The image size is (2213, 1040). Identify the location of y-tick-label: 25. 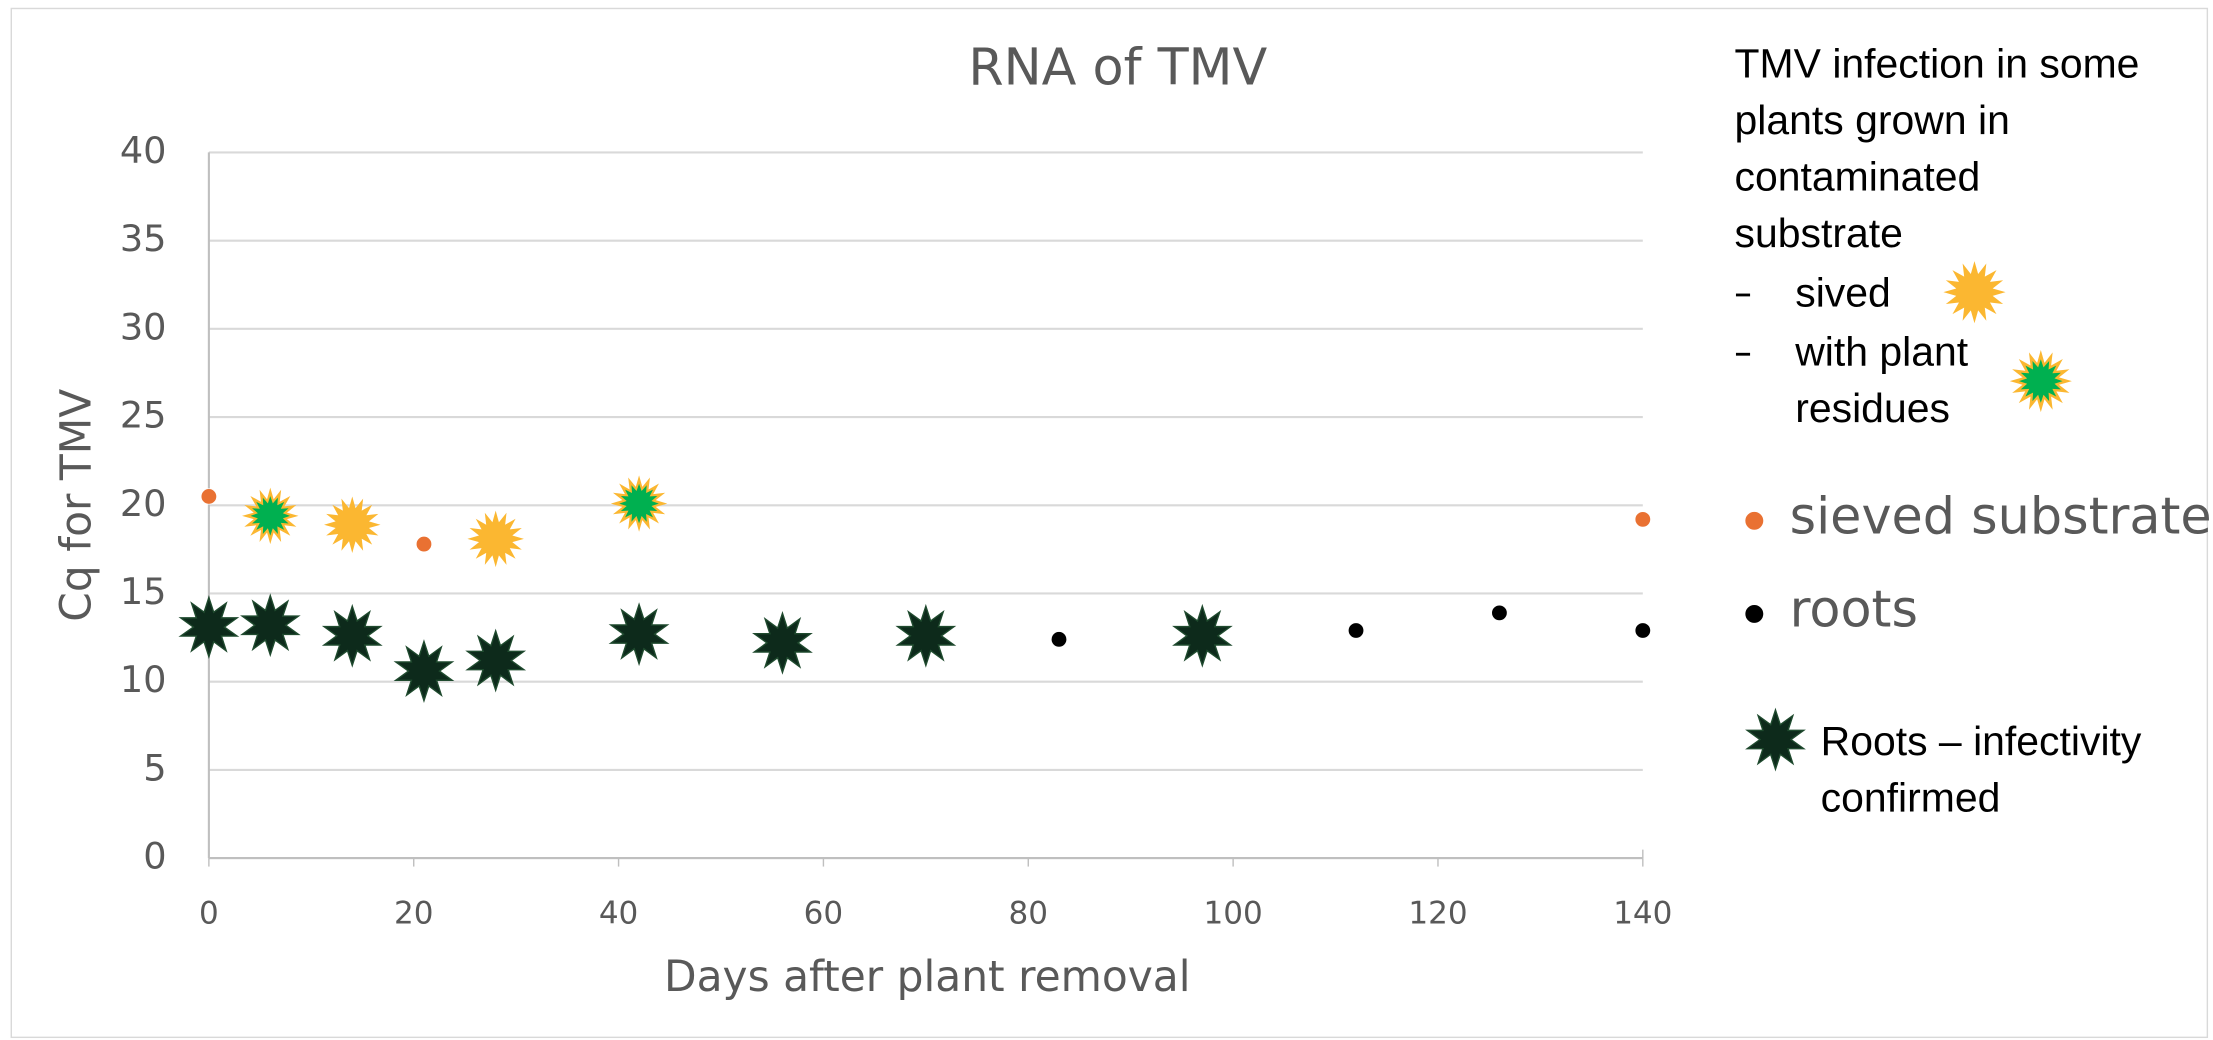
(143, 415).